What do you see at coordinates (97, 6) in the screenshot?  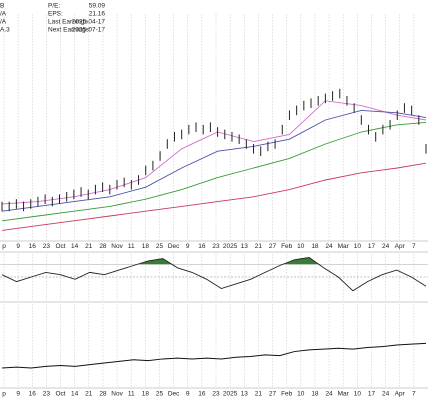 I see `info-value: 59.09` at bounding box center [97, 6].